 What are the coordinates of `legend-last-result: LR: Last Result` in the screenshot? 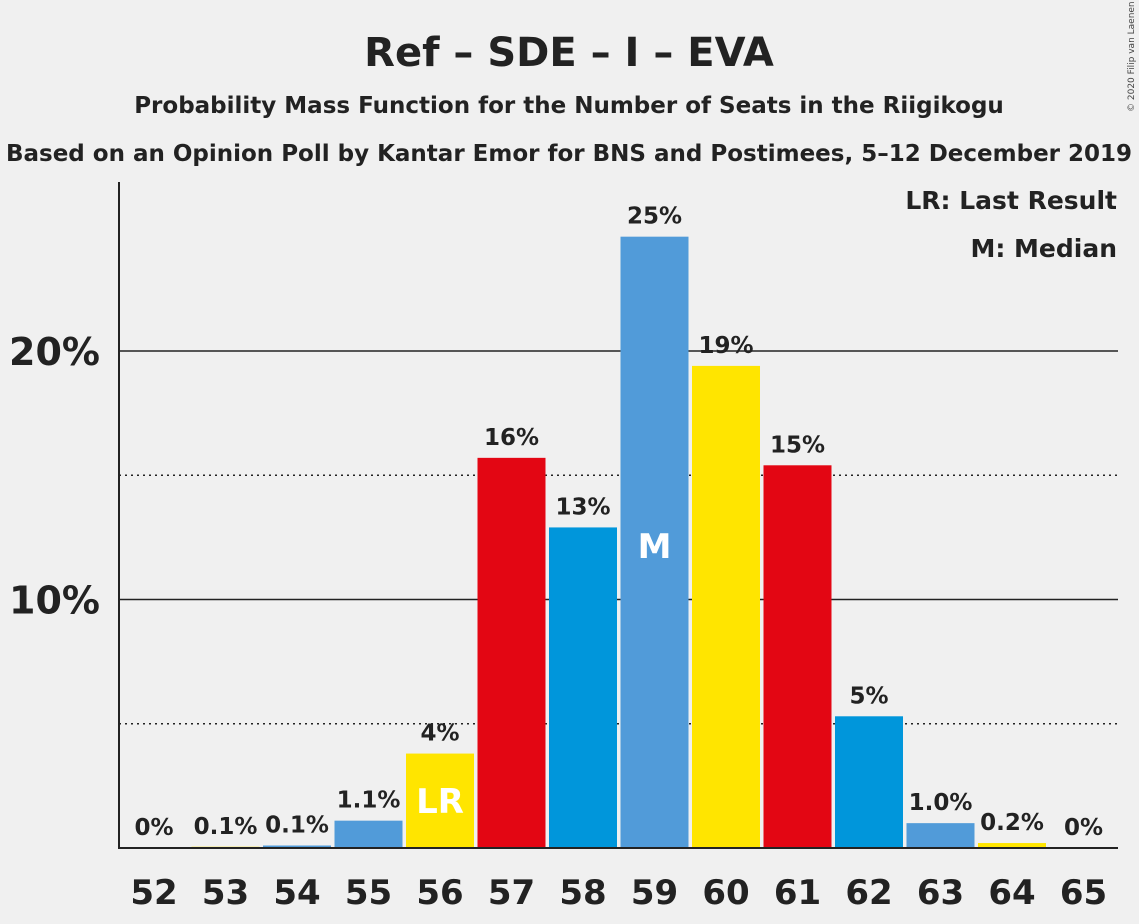 It's located at (1011, 200).